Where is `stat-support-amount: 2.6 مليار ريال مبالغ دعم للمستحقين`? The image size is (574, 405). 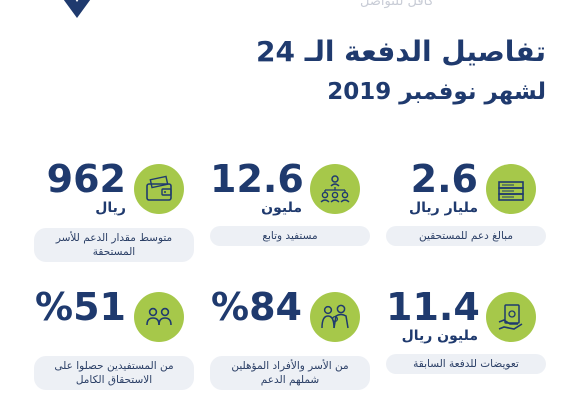 stat-support-amount: 2.6 مليار ريال مبالغ دعم للمستحقين is located at coordinates (466, 208).